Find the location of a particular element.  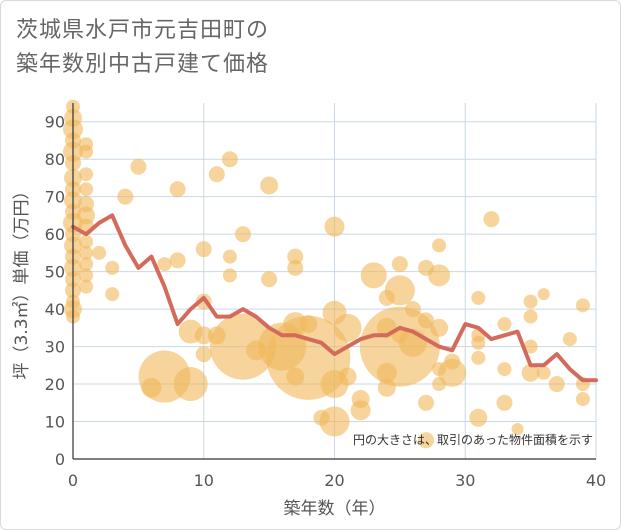

y-tick-label: 10 is located at coordinates (55, 422).